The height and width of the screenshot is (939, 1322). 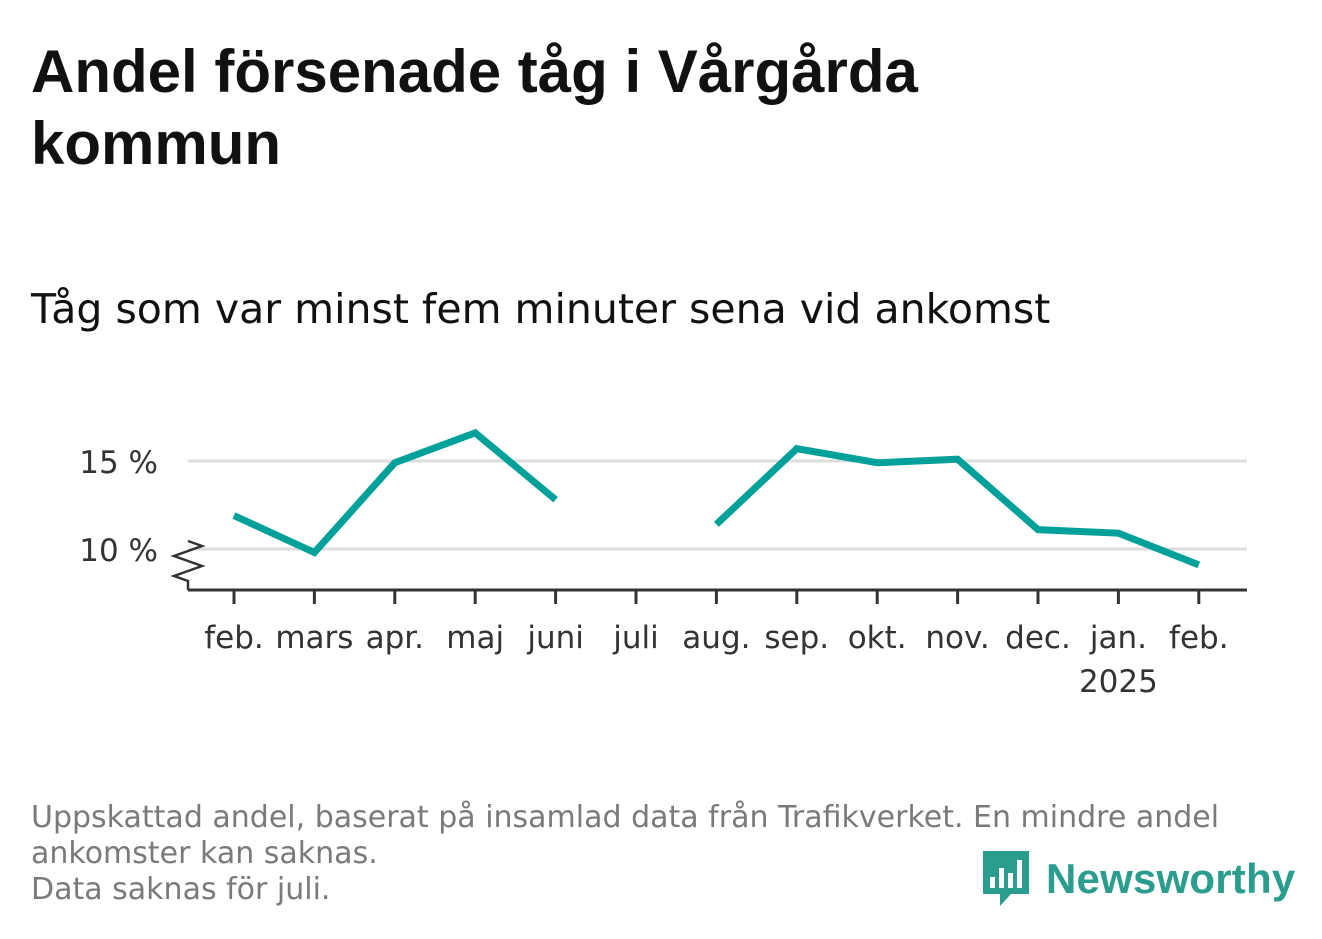 What do you see at coordinates (1199, 638) in the screenshot?
I see `x-tick-label-12: feb.` at bounding box center [1199, 638].